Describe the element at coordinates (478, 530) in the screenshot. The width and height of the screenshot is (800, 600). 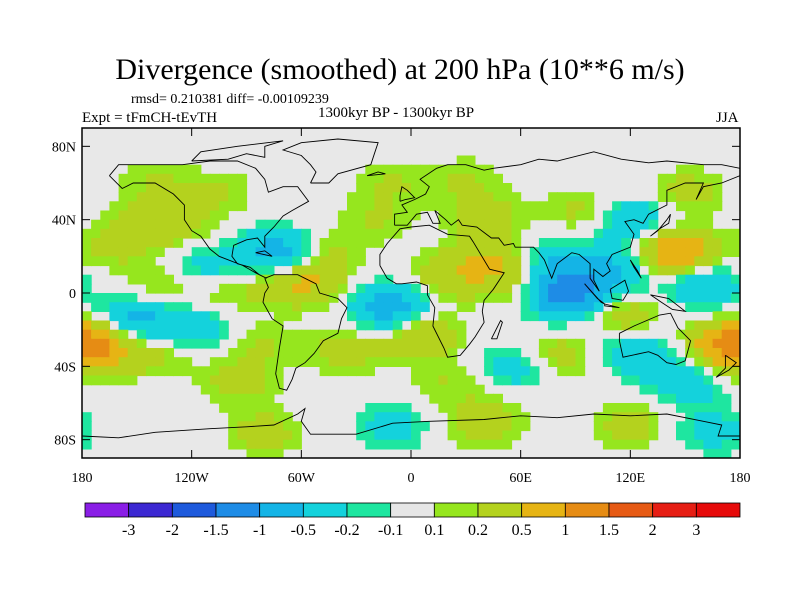
I see `colorbar-label: 0.2` at that location.